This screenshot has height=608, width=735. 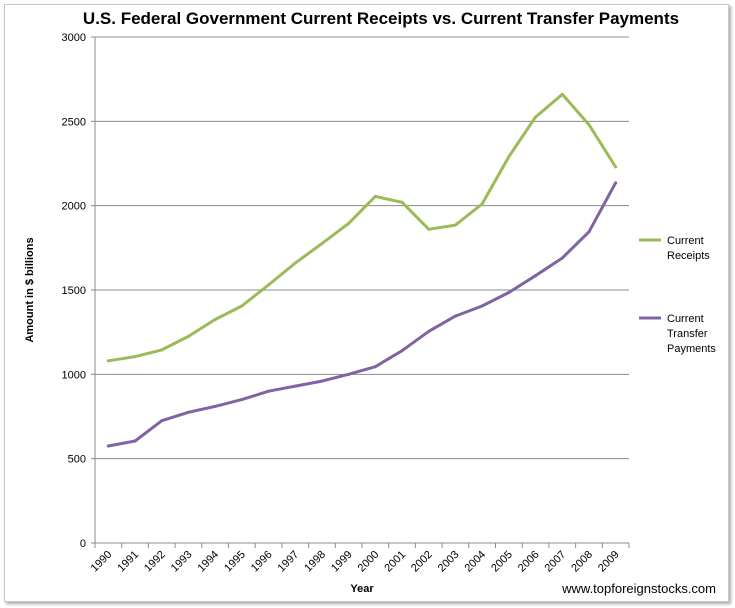 What do you see at coordinates (691, 349) in the screenshot?
I see `legend-label: Payments` at bounding box center [691, 349].